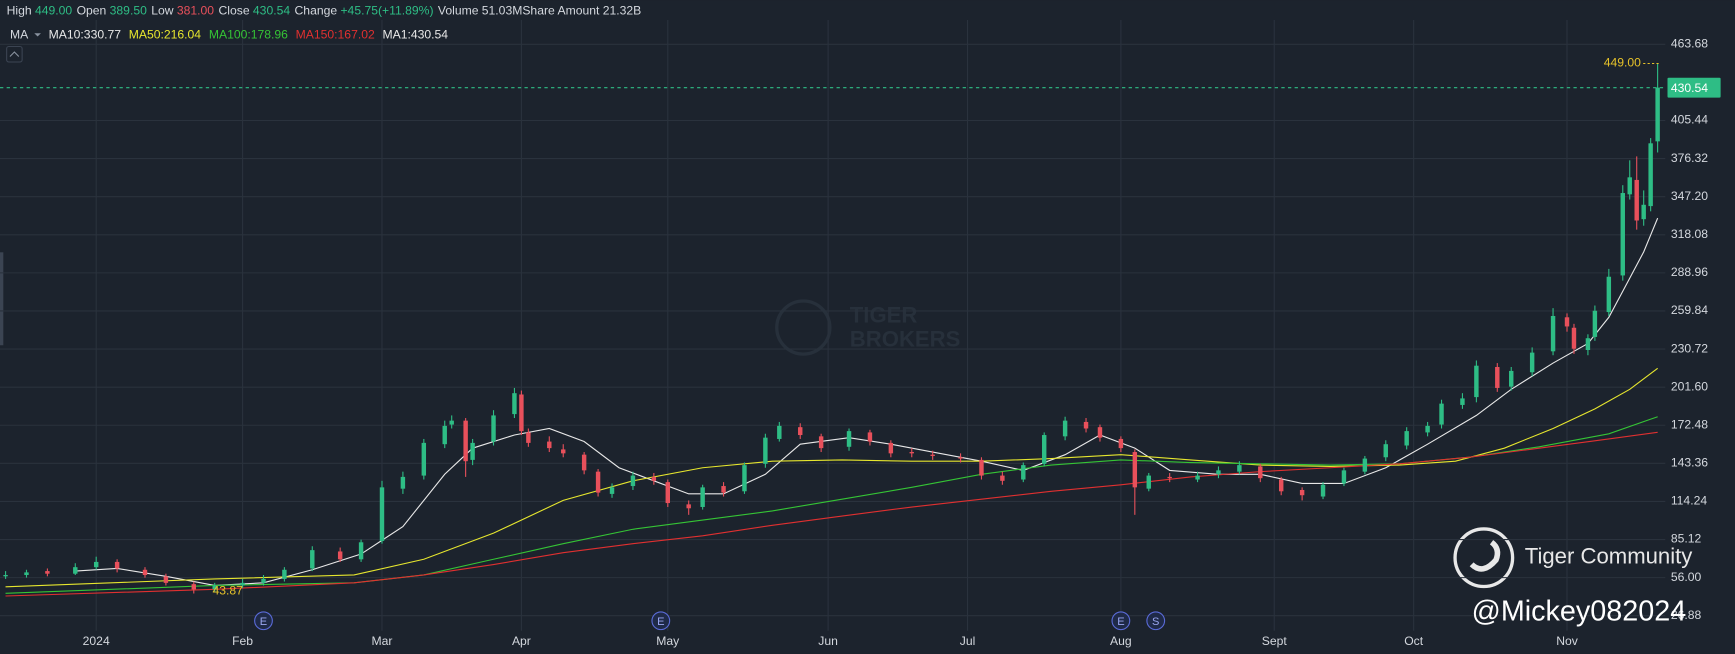 Image resolution: width=1735 pixels, height=654 pixels. What do you see at coordinates (2, 299) in the screenshot?
I see `side-handle` at bounding box center [2, 299].